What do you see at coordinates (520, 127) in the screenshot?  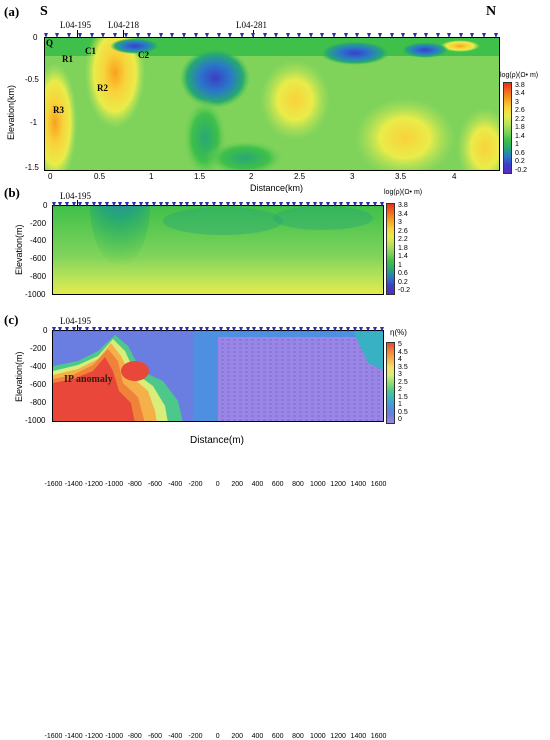 I see `a-cb-5: 1.8` at bounding box center [520, 127].